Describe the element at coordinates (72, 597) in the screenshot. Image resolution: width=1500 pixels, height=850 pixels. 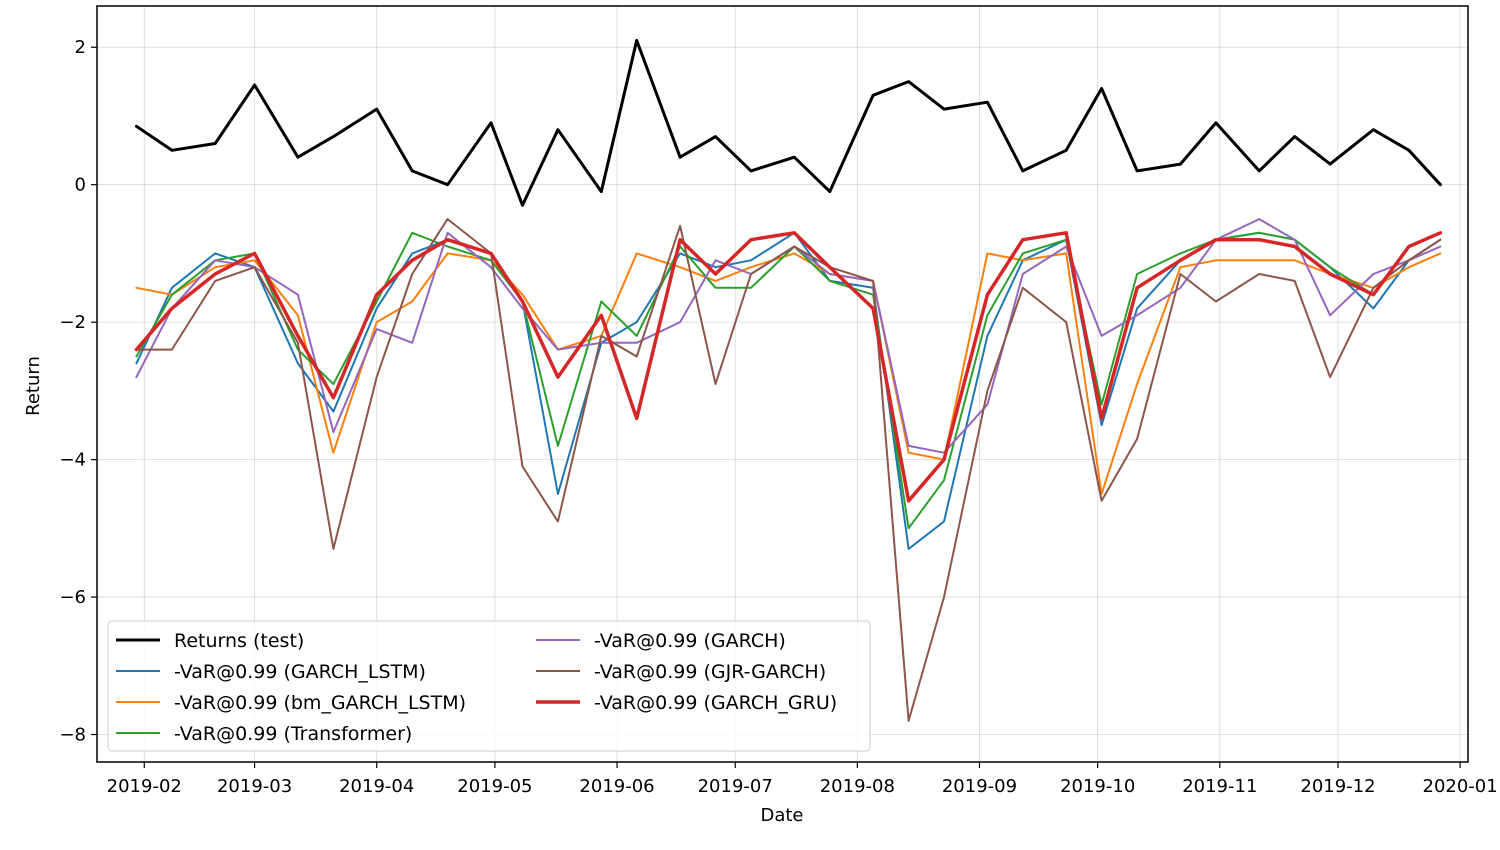
I see `y-tick-label: −6` at that location.